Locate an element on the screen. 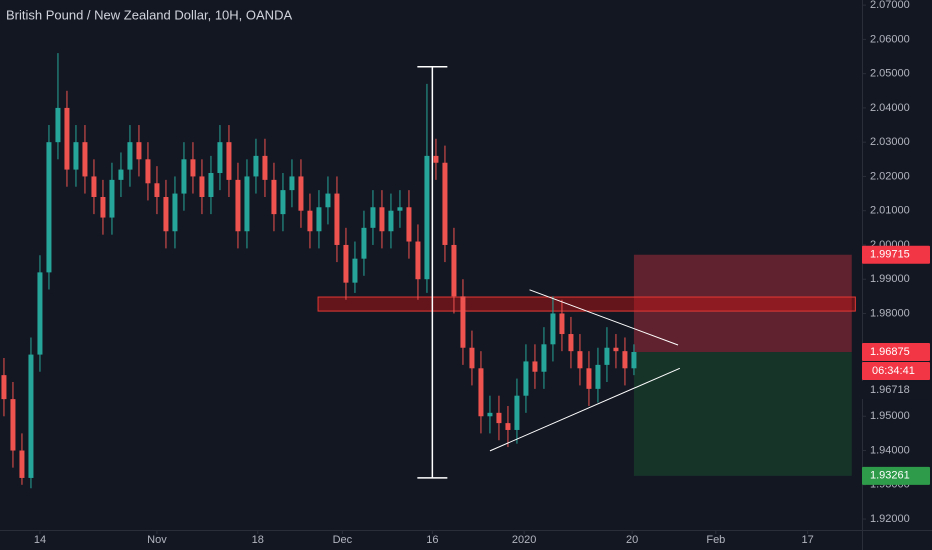 This screenshot has height=550, width=932. y-tick-label: 2.07000 is located at coordinates (890, 5).